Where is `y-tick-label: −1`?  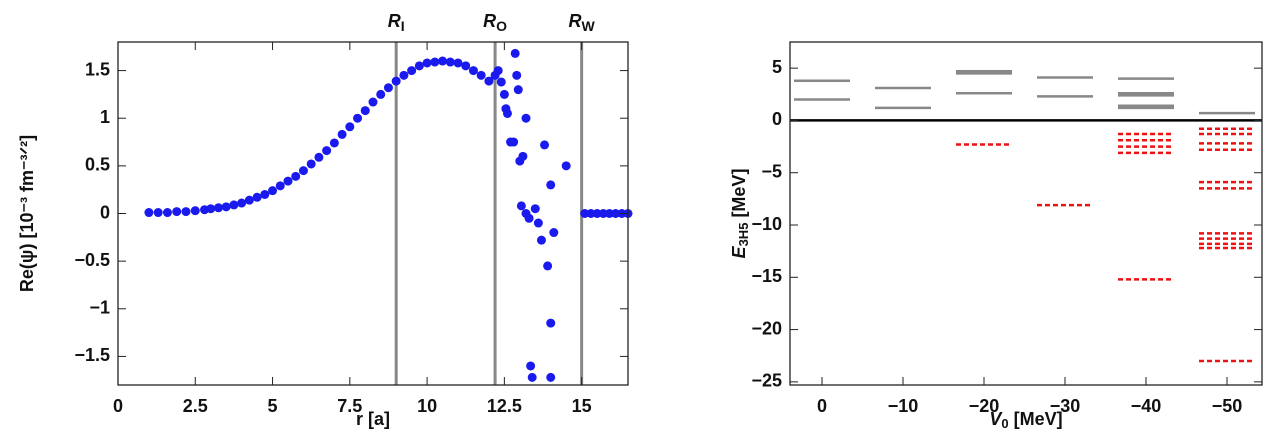
y-tick-label: −1 is located at coordinates (99, 308).